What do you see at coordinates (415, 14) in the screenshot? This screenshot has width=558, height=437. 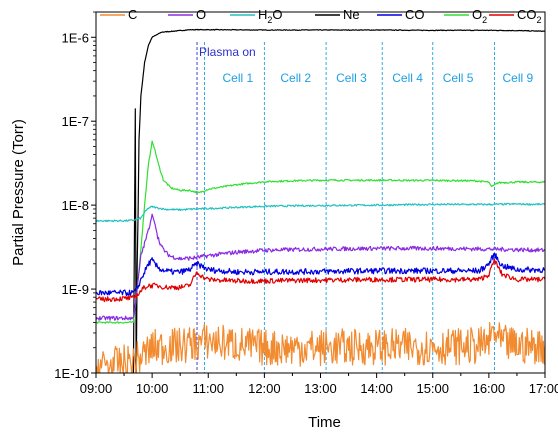 I see `legend-label-4: CO` at bounding box center [415, 14].